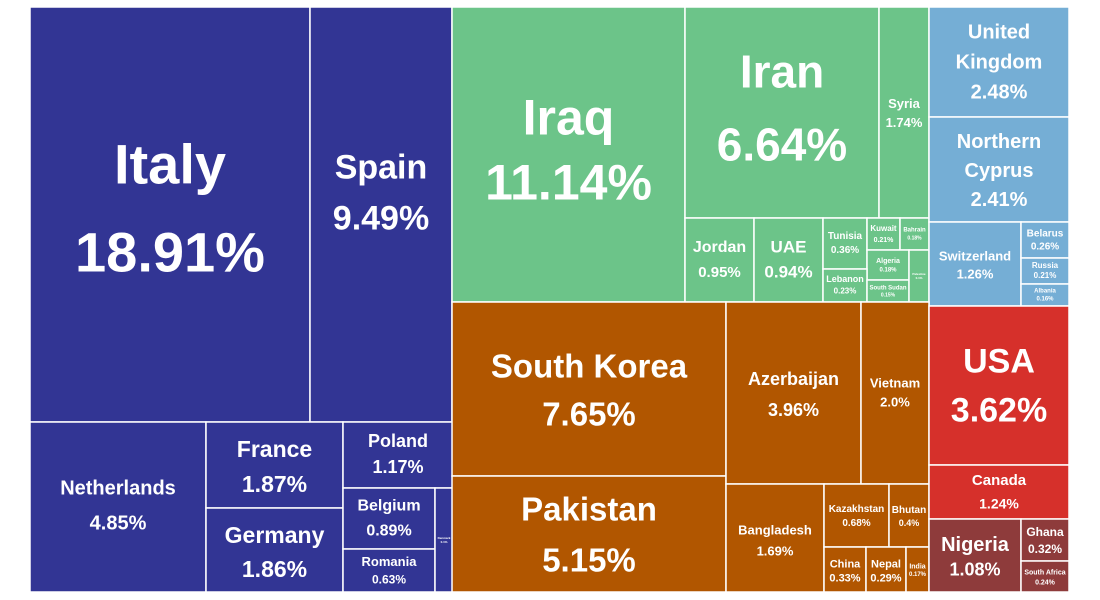  Describe the element at coordinates (844, 578) in the screenshot. I see `tile-value-china: 0.33%` at that location.